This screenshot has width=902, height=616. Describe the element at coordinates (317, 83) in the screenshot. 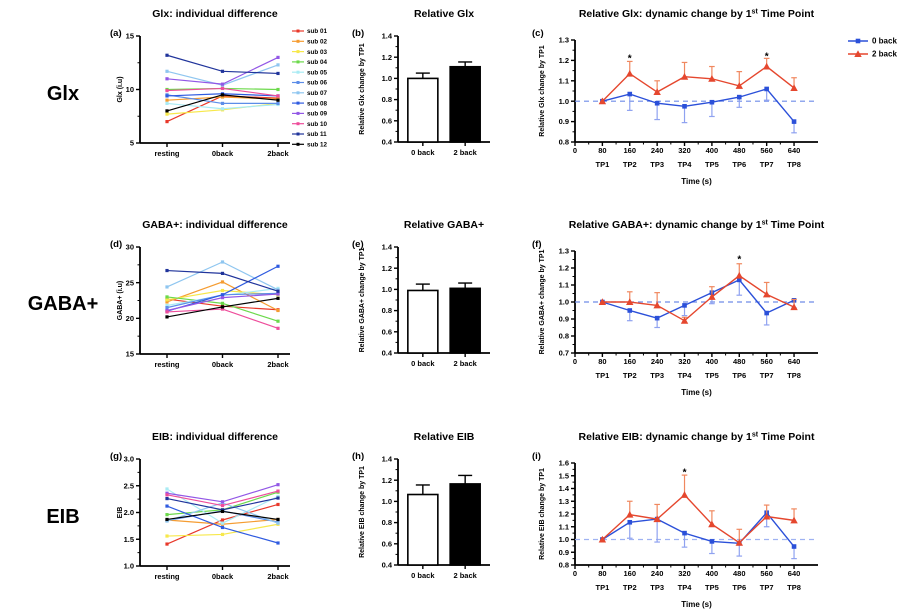

I see `legend-label: sub 06` at that location.